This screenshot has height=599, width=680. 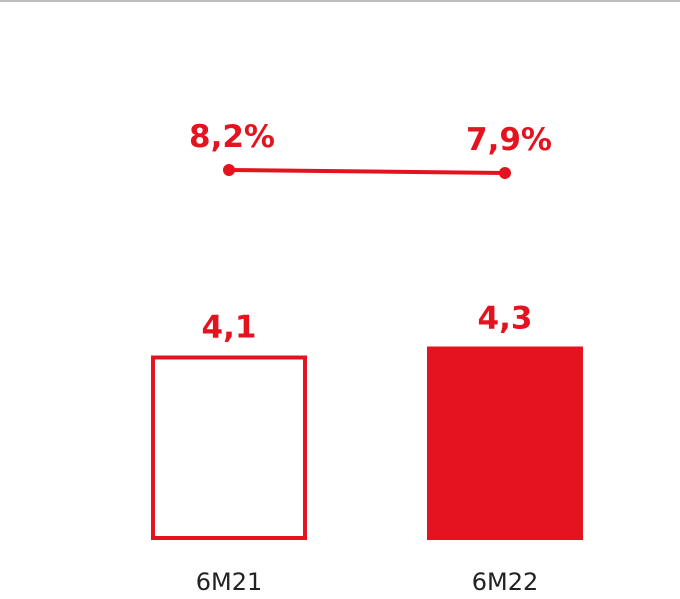 I want to click on category-label: 6M21, so click(x=229, y=582).